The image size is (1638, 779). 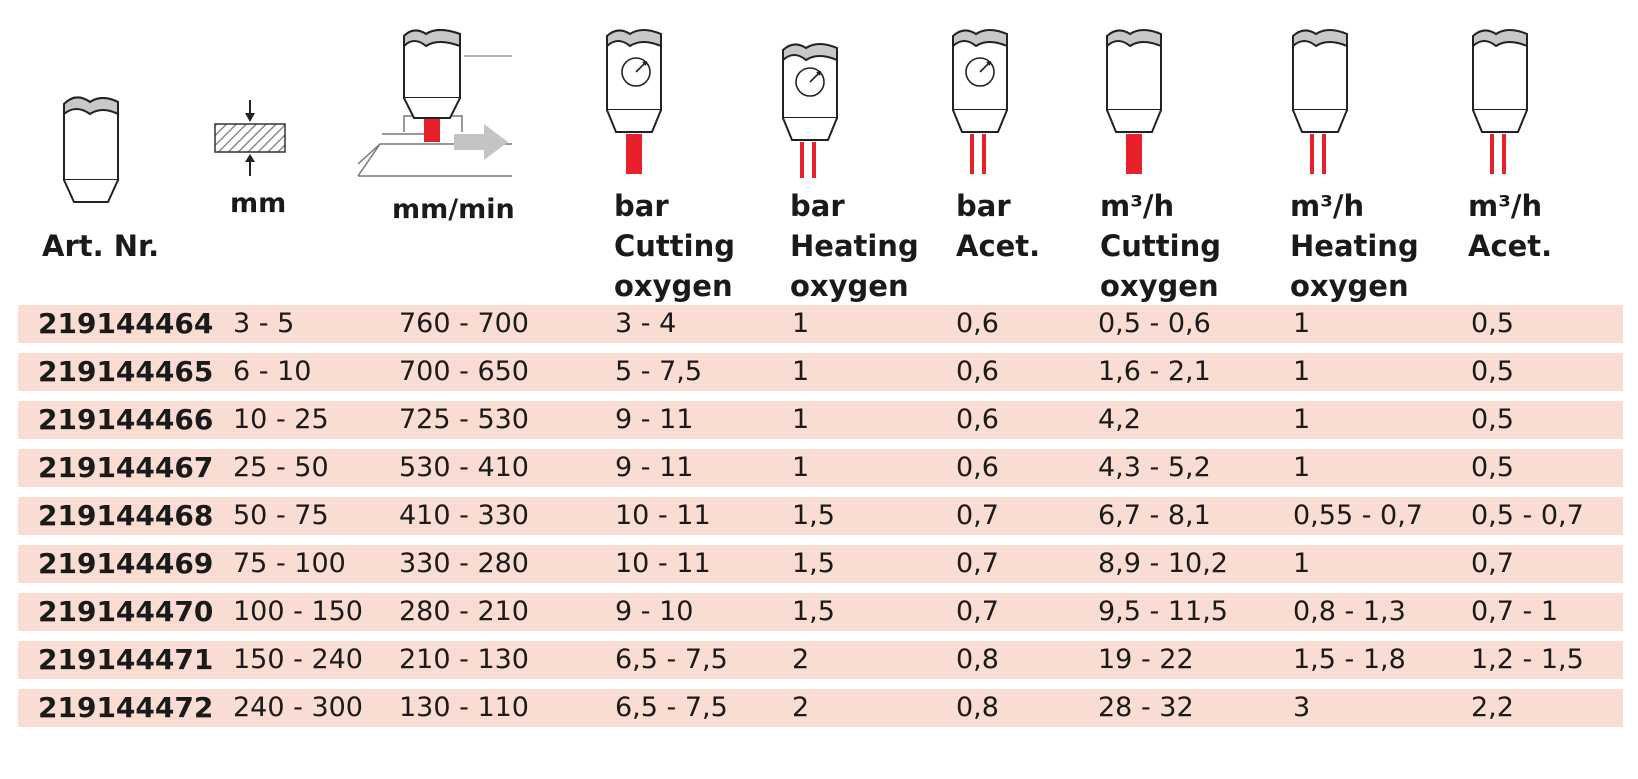 I want to click on cell-art-nr: 219144468, so click(x=126, y=515).